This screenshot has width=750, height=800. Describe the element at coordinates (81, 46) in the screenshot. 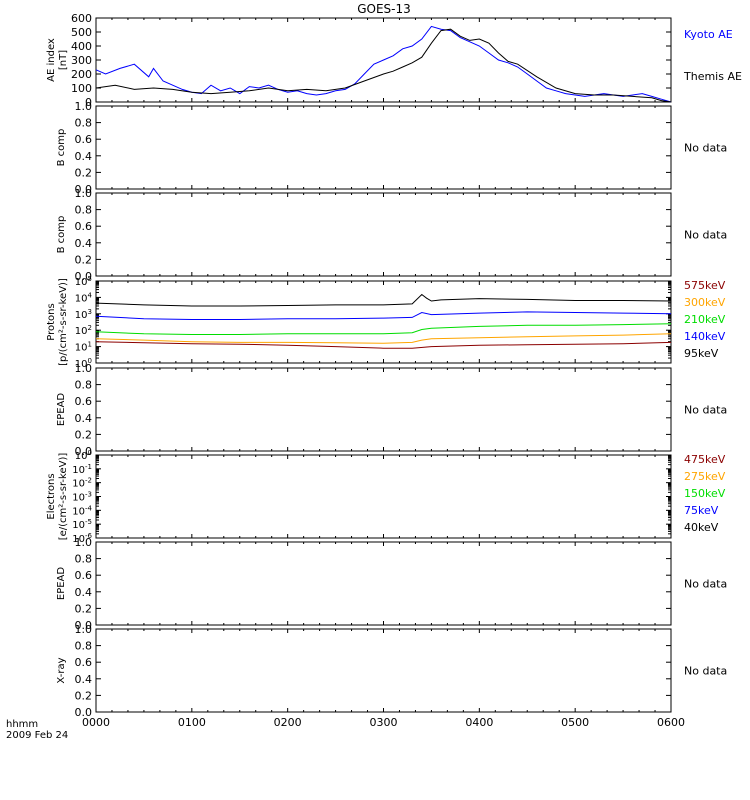

I see `y-tick-label: 400` at that location.